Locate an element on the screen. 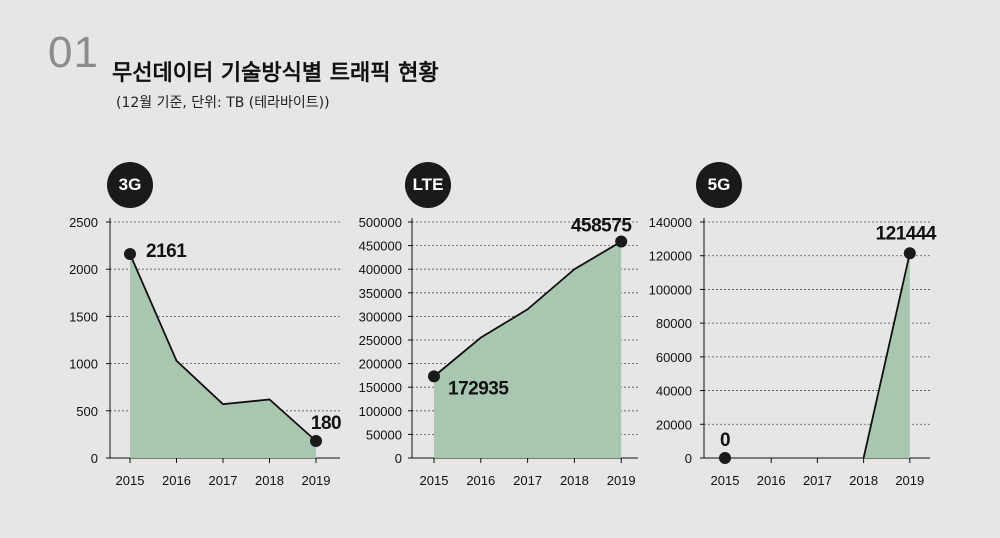 The width and height of the screenshot is (1000, 538). y-tick-label: 300000 is located at coordinates (380, 316).